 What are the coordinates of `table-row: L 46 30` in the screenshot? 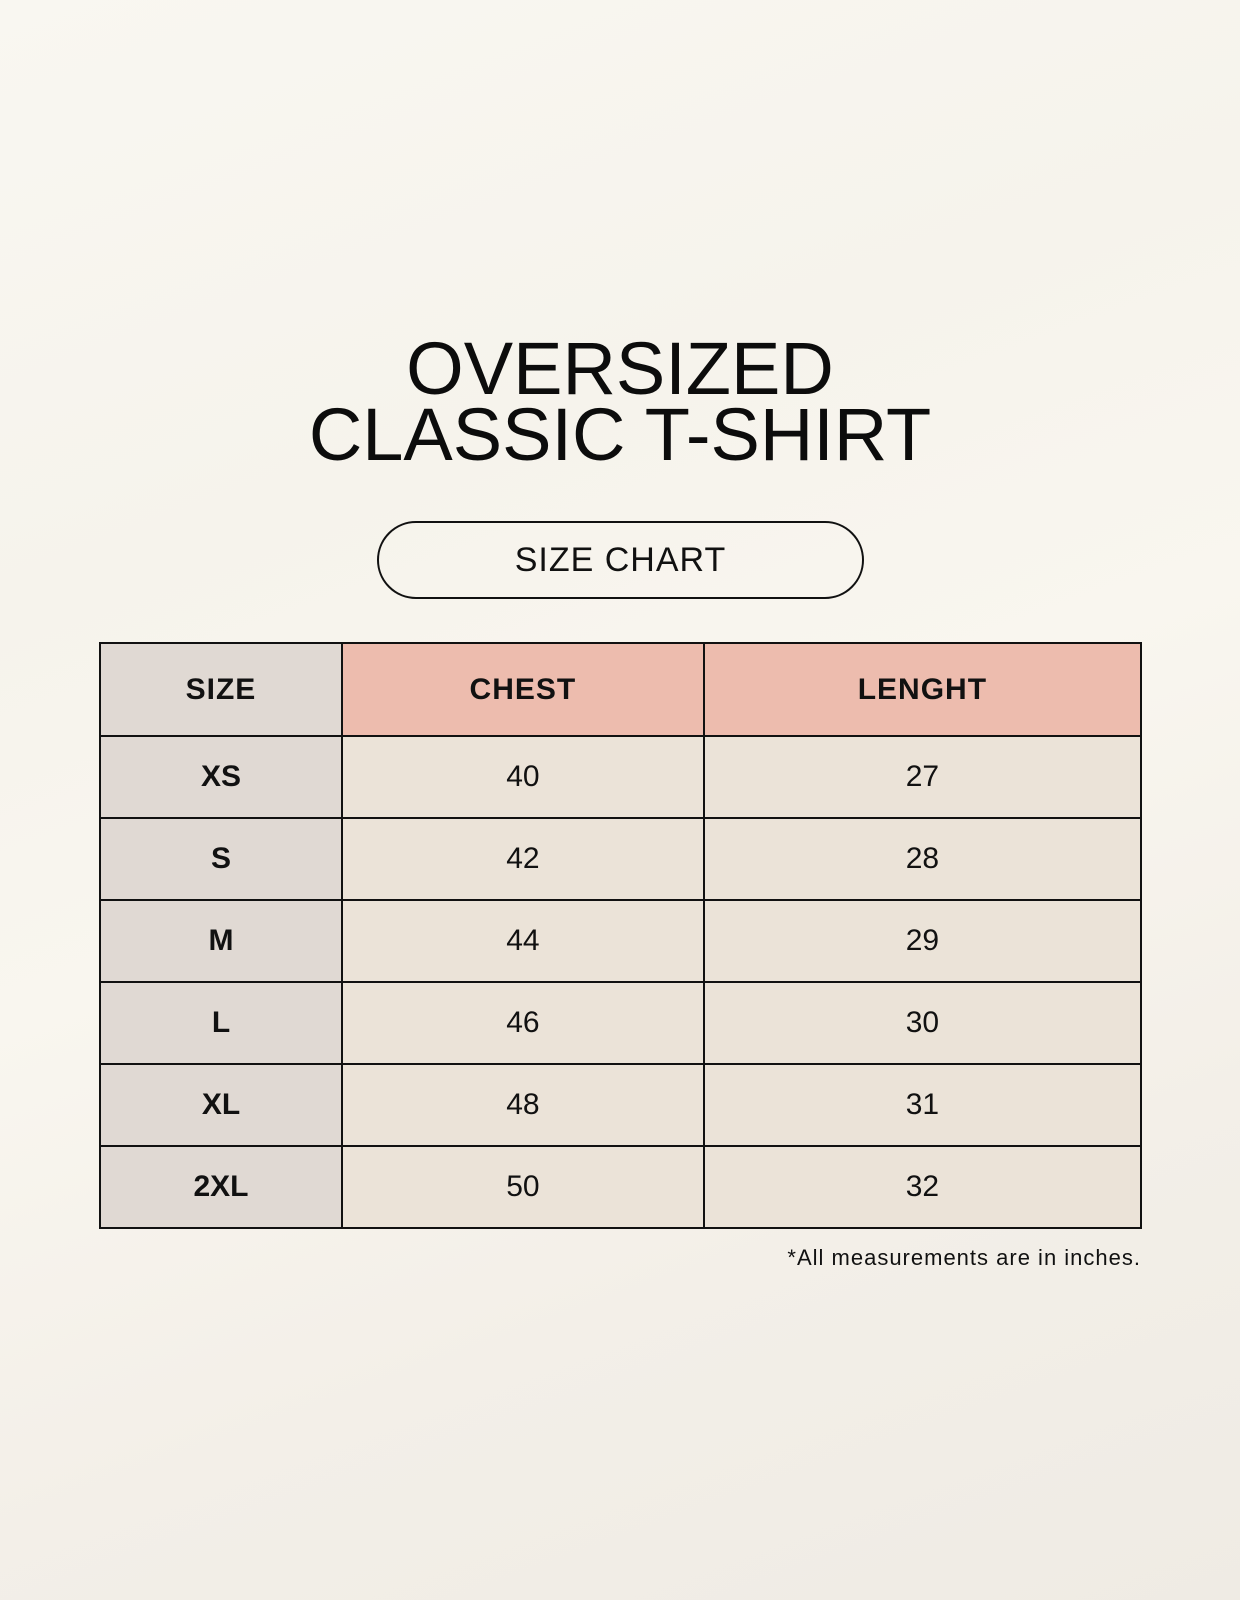 It's located at (621, 1023).